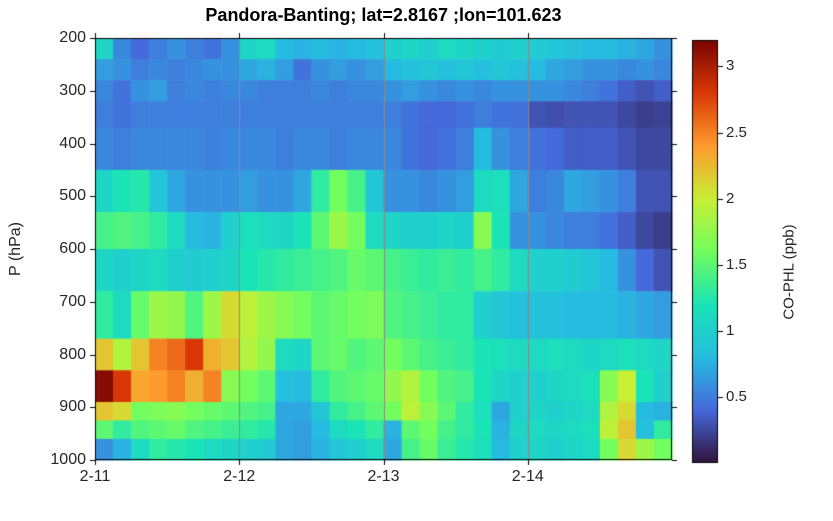  I want to click on y-tick-label: 300, so click(72, 90).